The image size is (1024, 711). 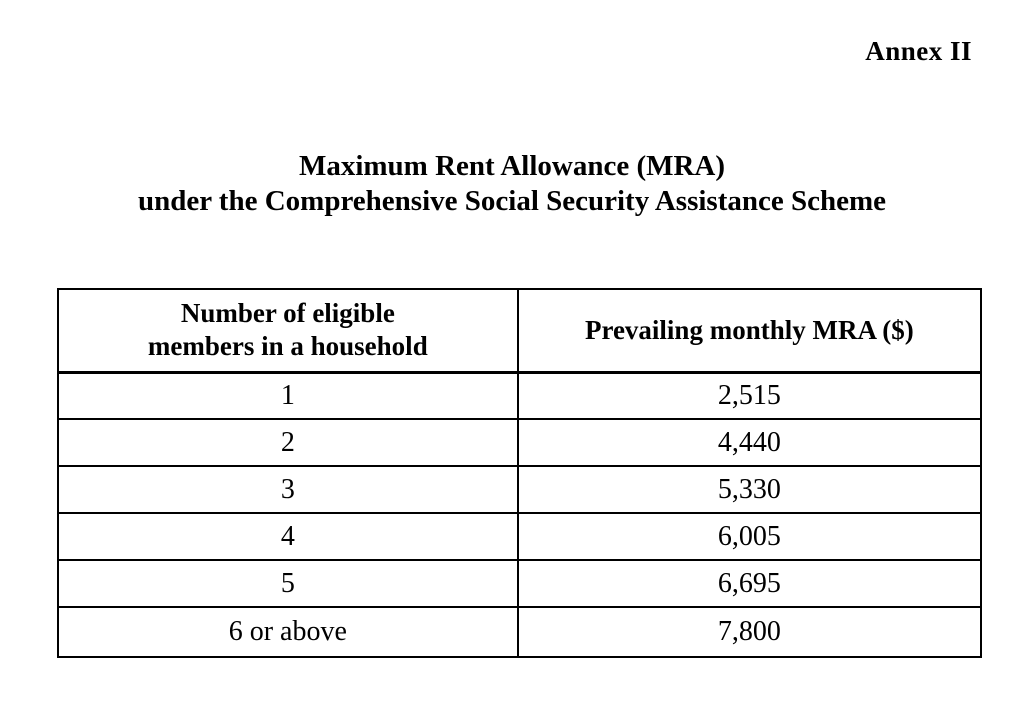 What do you see at coordinates (288, 536) in the screenshot?
I see `cell-members: 4` at bounding box center [288, 536].